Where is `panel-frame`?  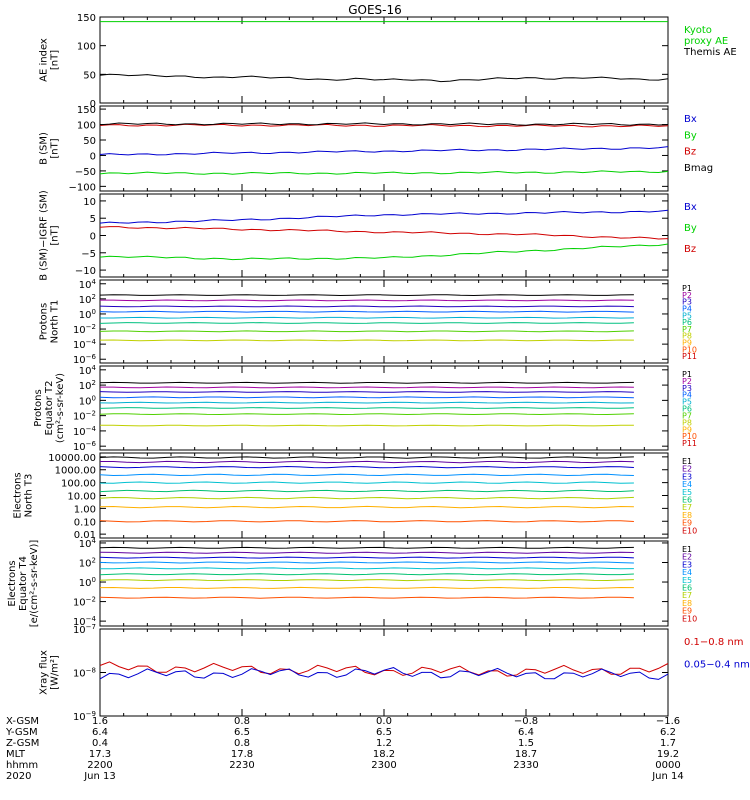
panel-frame is located at coordinates (384, 672).